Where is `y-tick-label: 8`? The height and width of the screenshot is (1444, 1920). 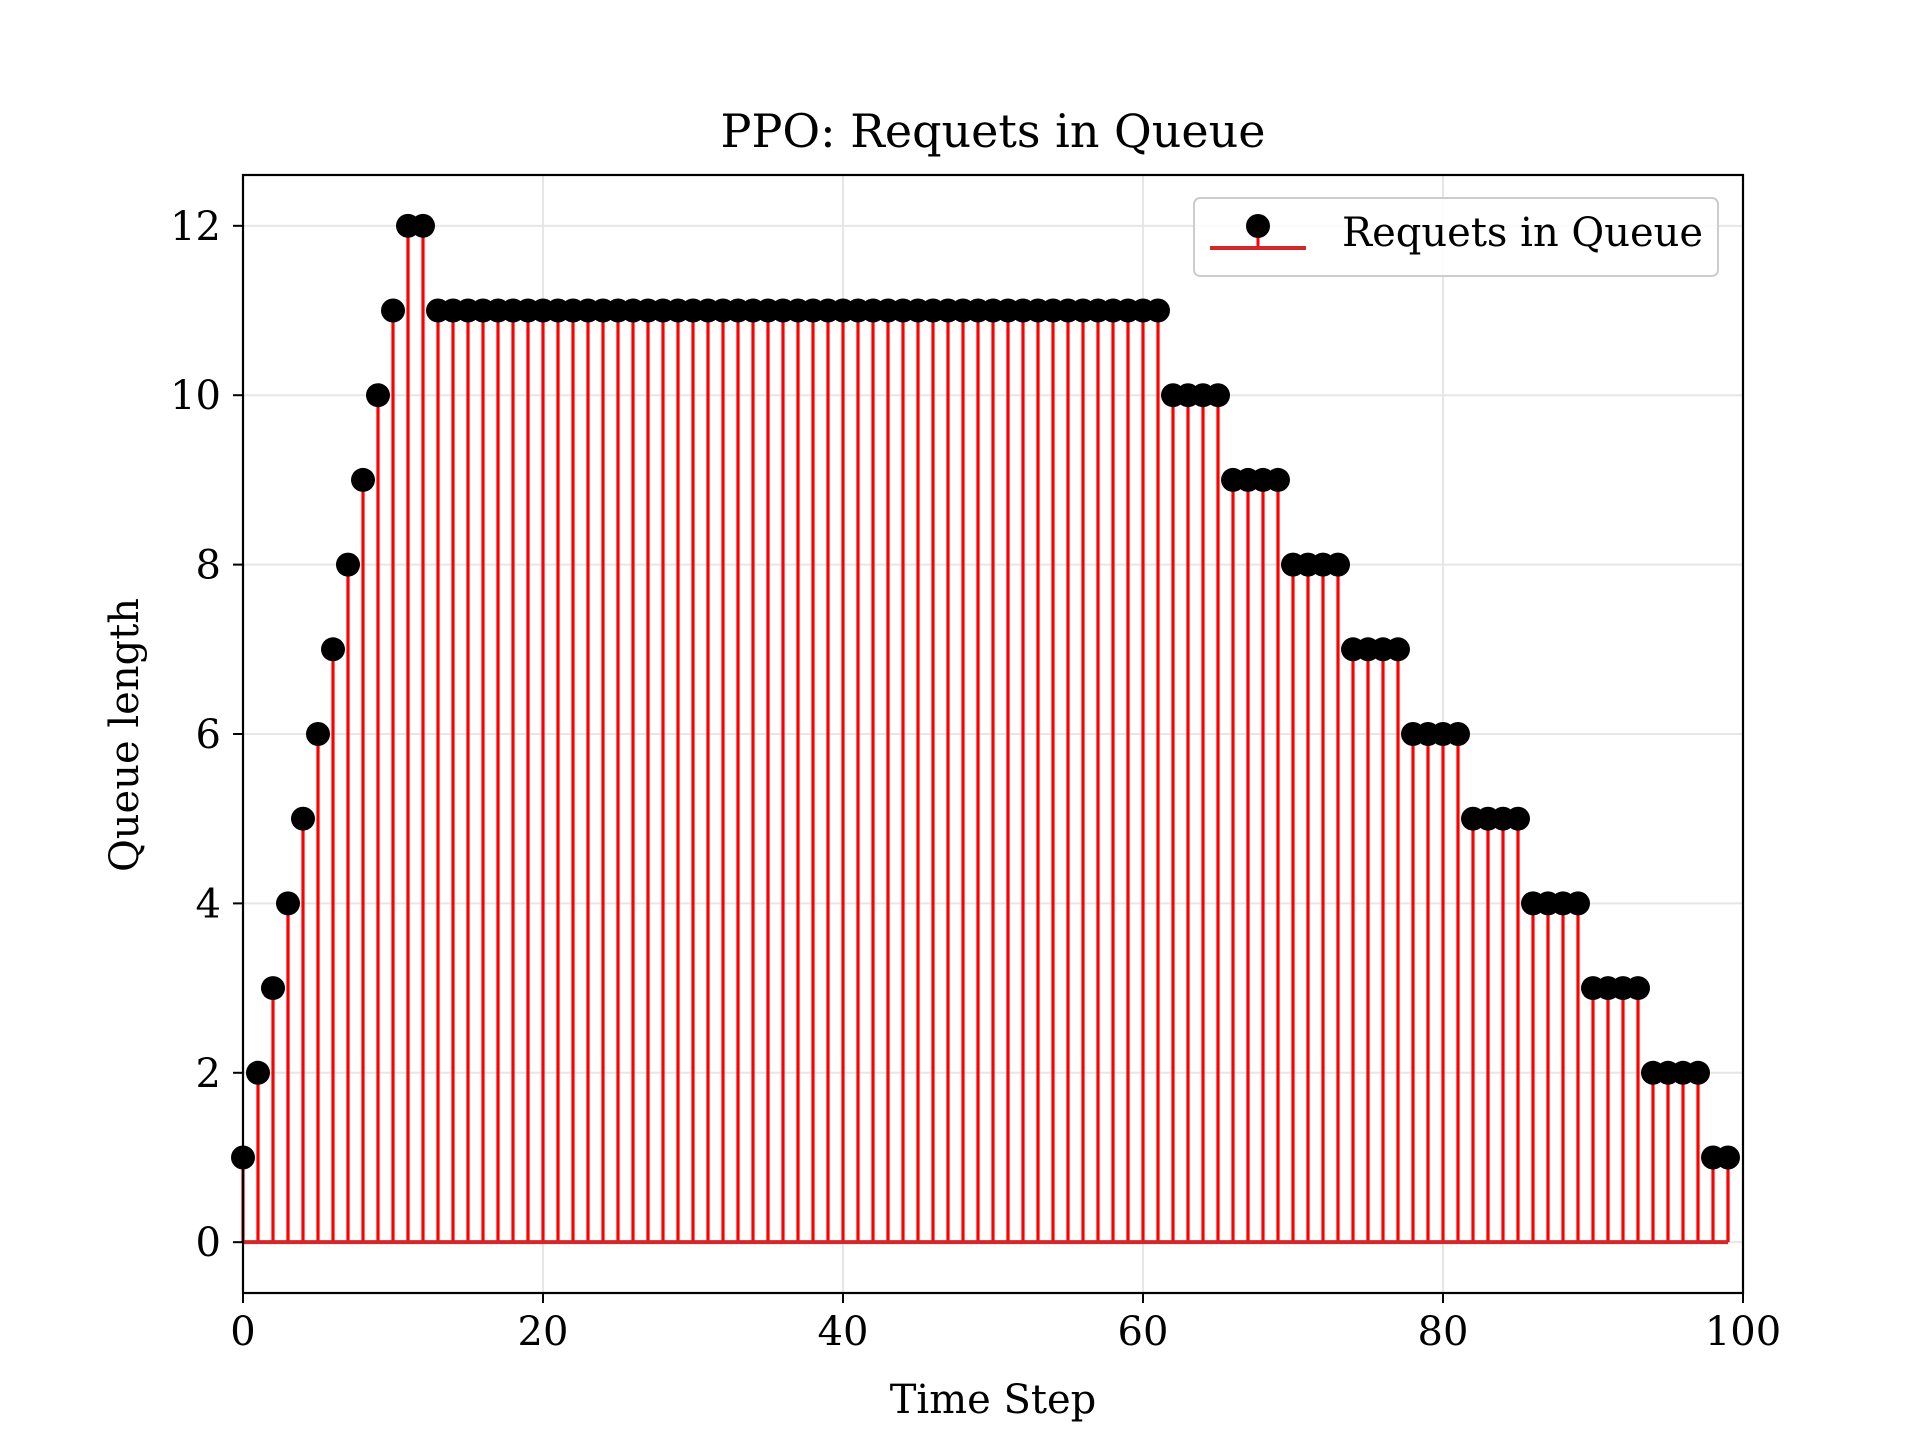 y-tick-label: 8 is located at coordinates (208, 566).